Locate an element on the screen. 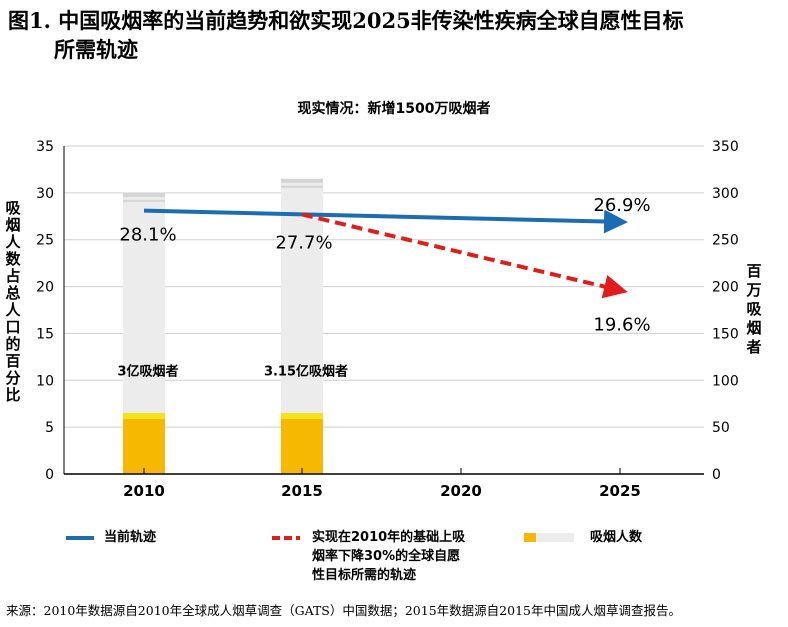  legend-target-label: 实现在2010年的基础上吸 烟率下降30%的全球自愿 性目标所需的轨迹 is located at coordinates (388, 556).